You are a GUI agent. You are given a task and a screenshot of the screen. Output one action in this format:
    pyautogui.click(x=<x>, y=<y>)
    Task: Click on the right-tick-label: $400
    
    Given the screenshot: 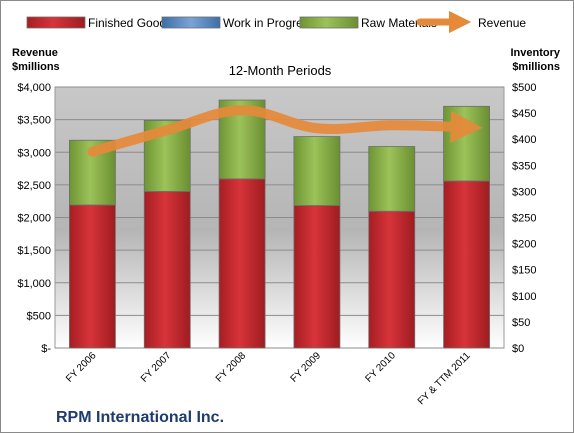 What is the action you would take?
    pyautogui.click(x=524, y=140)
    